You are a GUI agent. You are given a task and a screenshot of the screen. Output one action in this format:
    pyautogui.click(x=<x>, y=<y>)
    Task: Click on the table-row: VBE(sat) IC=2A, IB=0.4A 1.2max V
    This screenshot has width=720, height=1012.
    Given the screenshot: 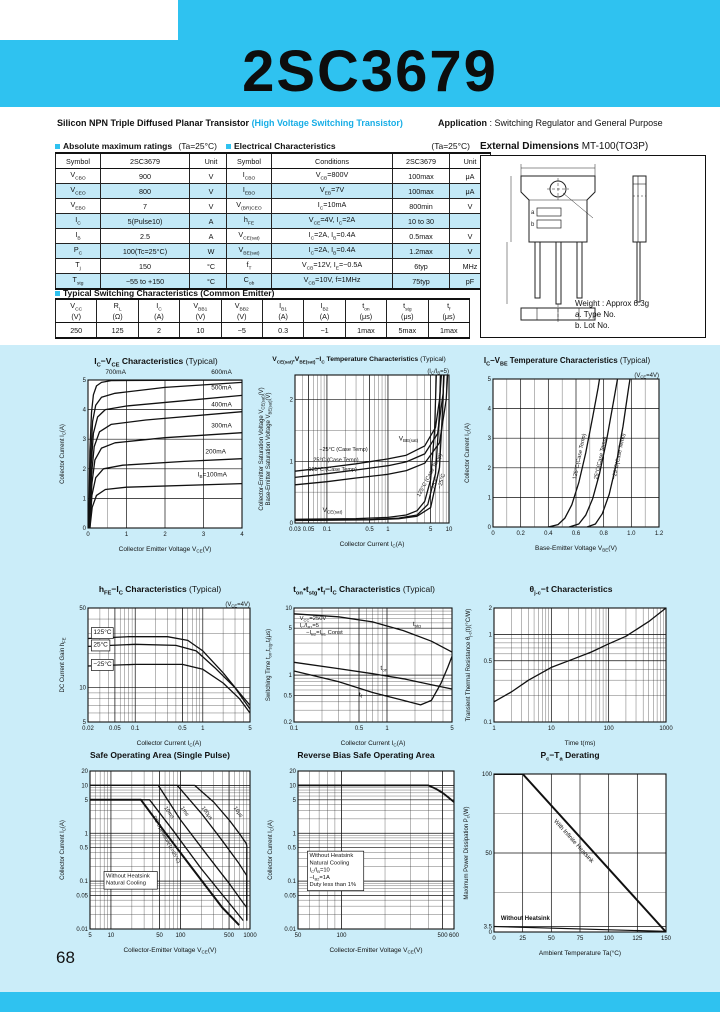 What is the action you would take?
    pyautogui.click(x=358, y=251)
    